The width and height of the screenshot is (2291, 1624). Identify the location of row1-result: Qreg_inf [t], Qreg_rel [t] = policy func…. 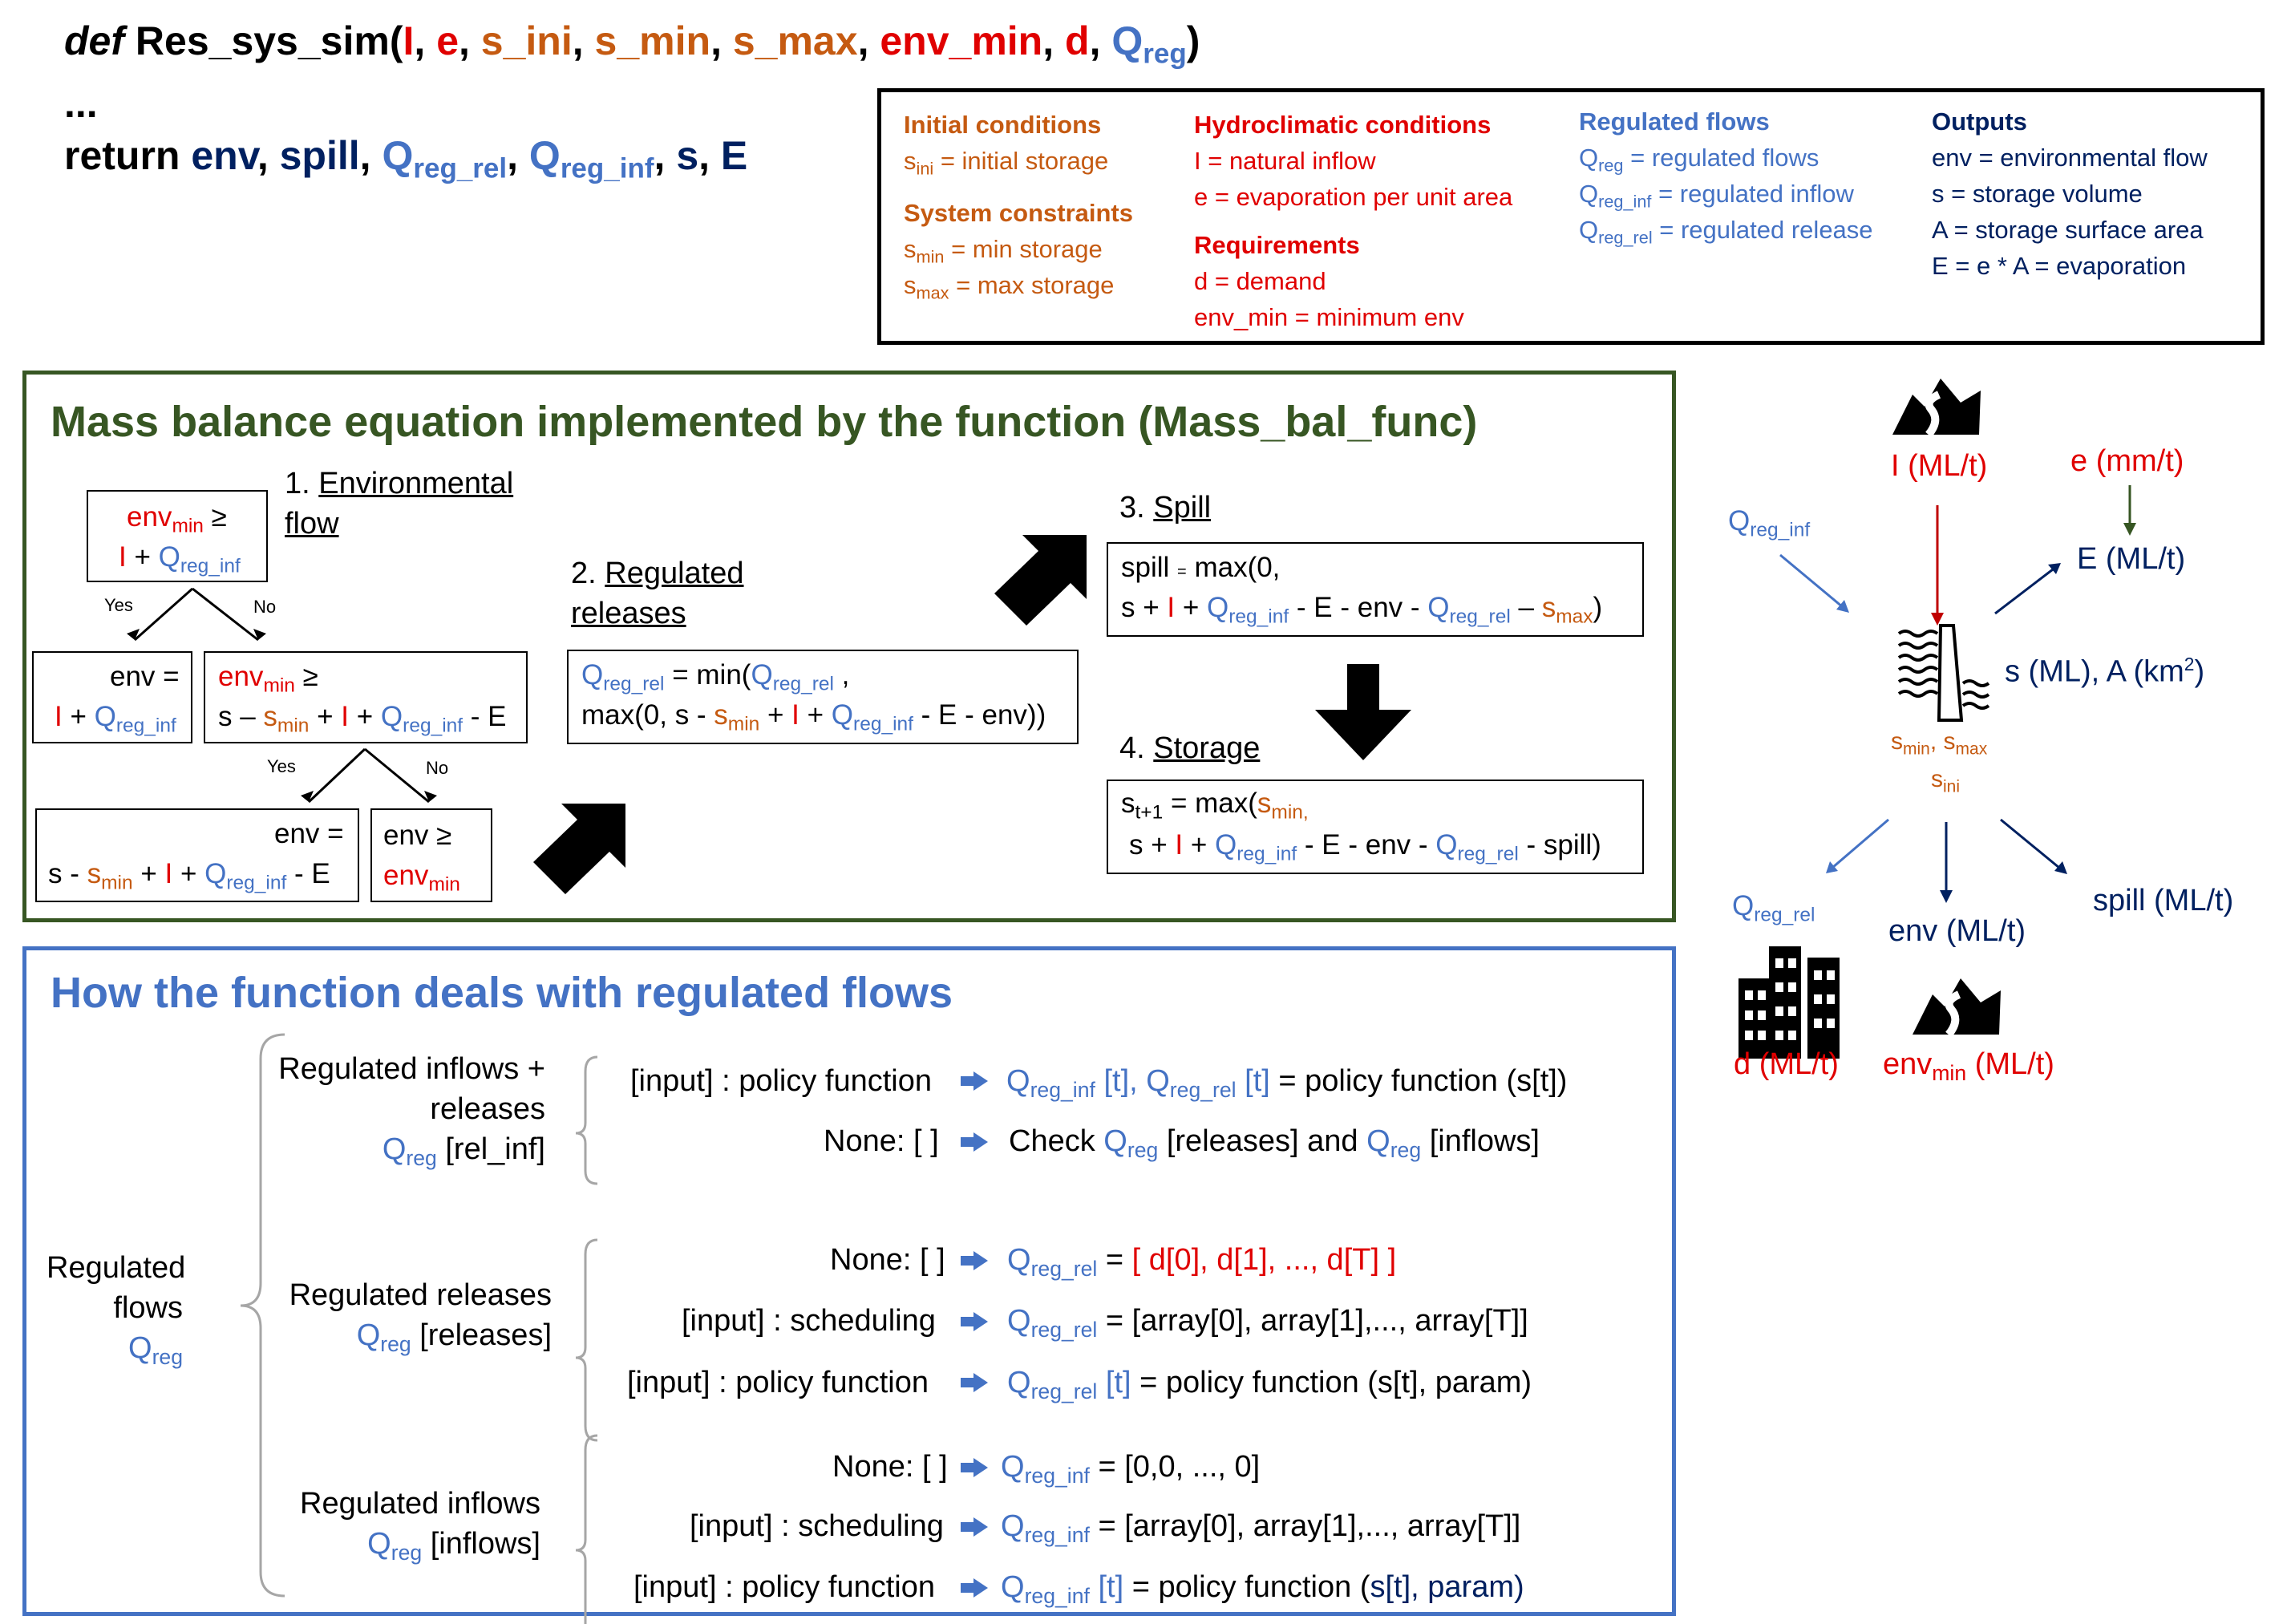
(1287, 1083).